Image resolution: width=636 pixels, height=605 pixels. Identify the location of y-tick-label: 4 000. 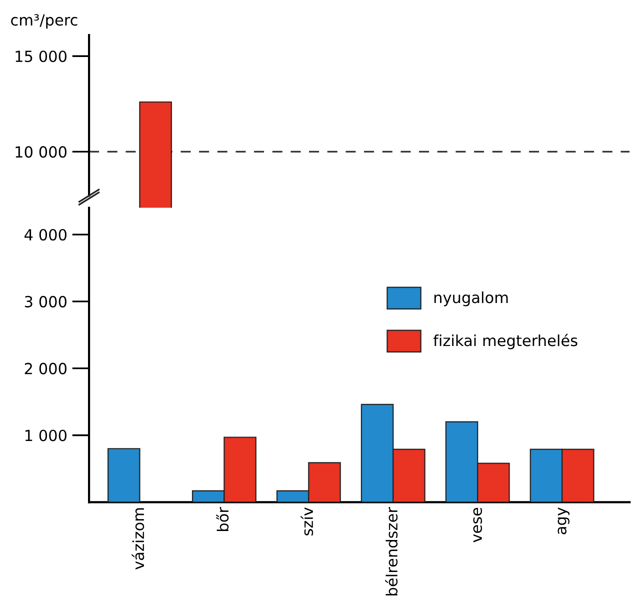
(45, 234).